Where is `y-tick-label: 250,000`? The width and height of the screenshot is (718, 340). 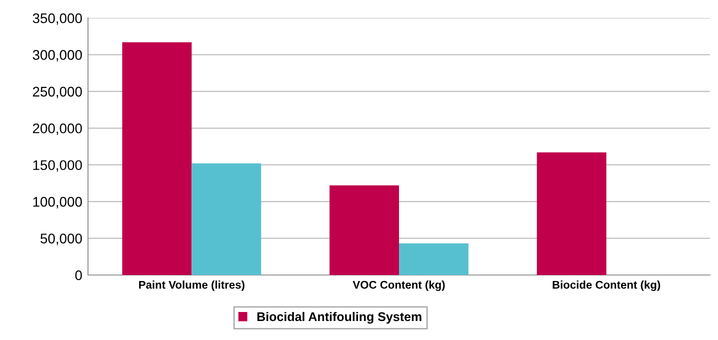 y-tick-label: 250,000 is located at coordinates (57, 92).